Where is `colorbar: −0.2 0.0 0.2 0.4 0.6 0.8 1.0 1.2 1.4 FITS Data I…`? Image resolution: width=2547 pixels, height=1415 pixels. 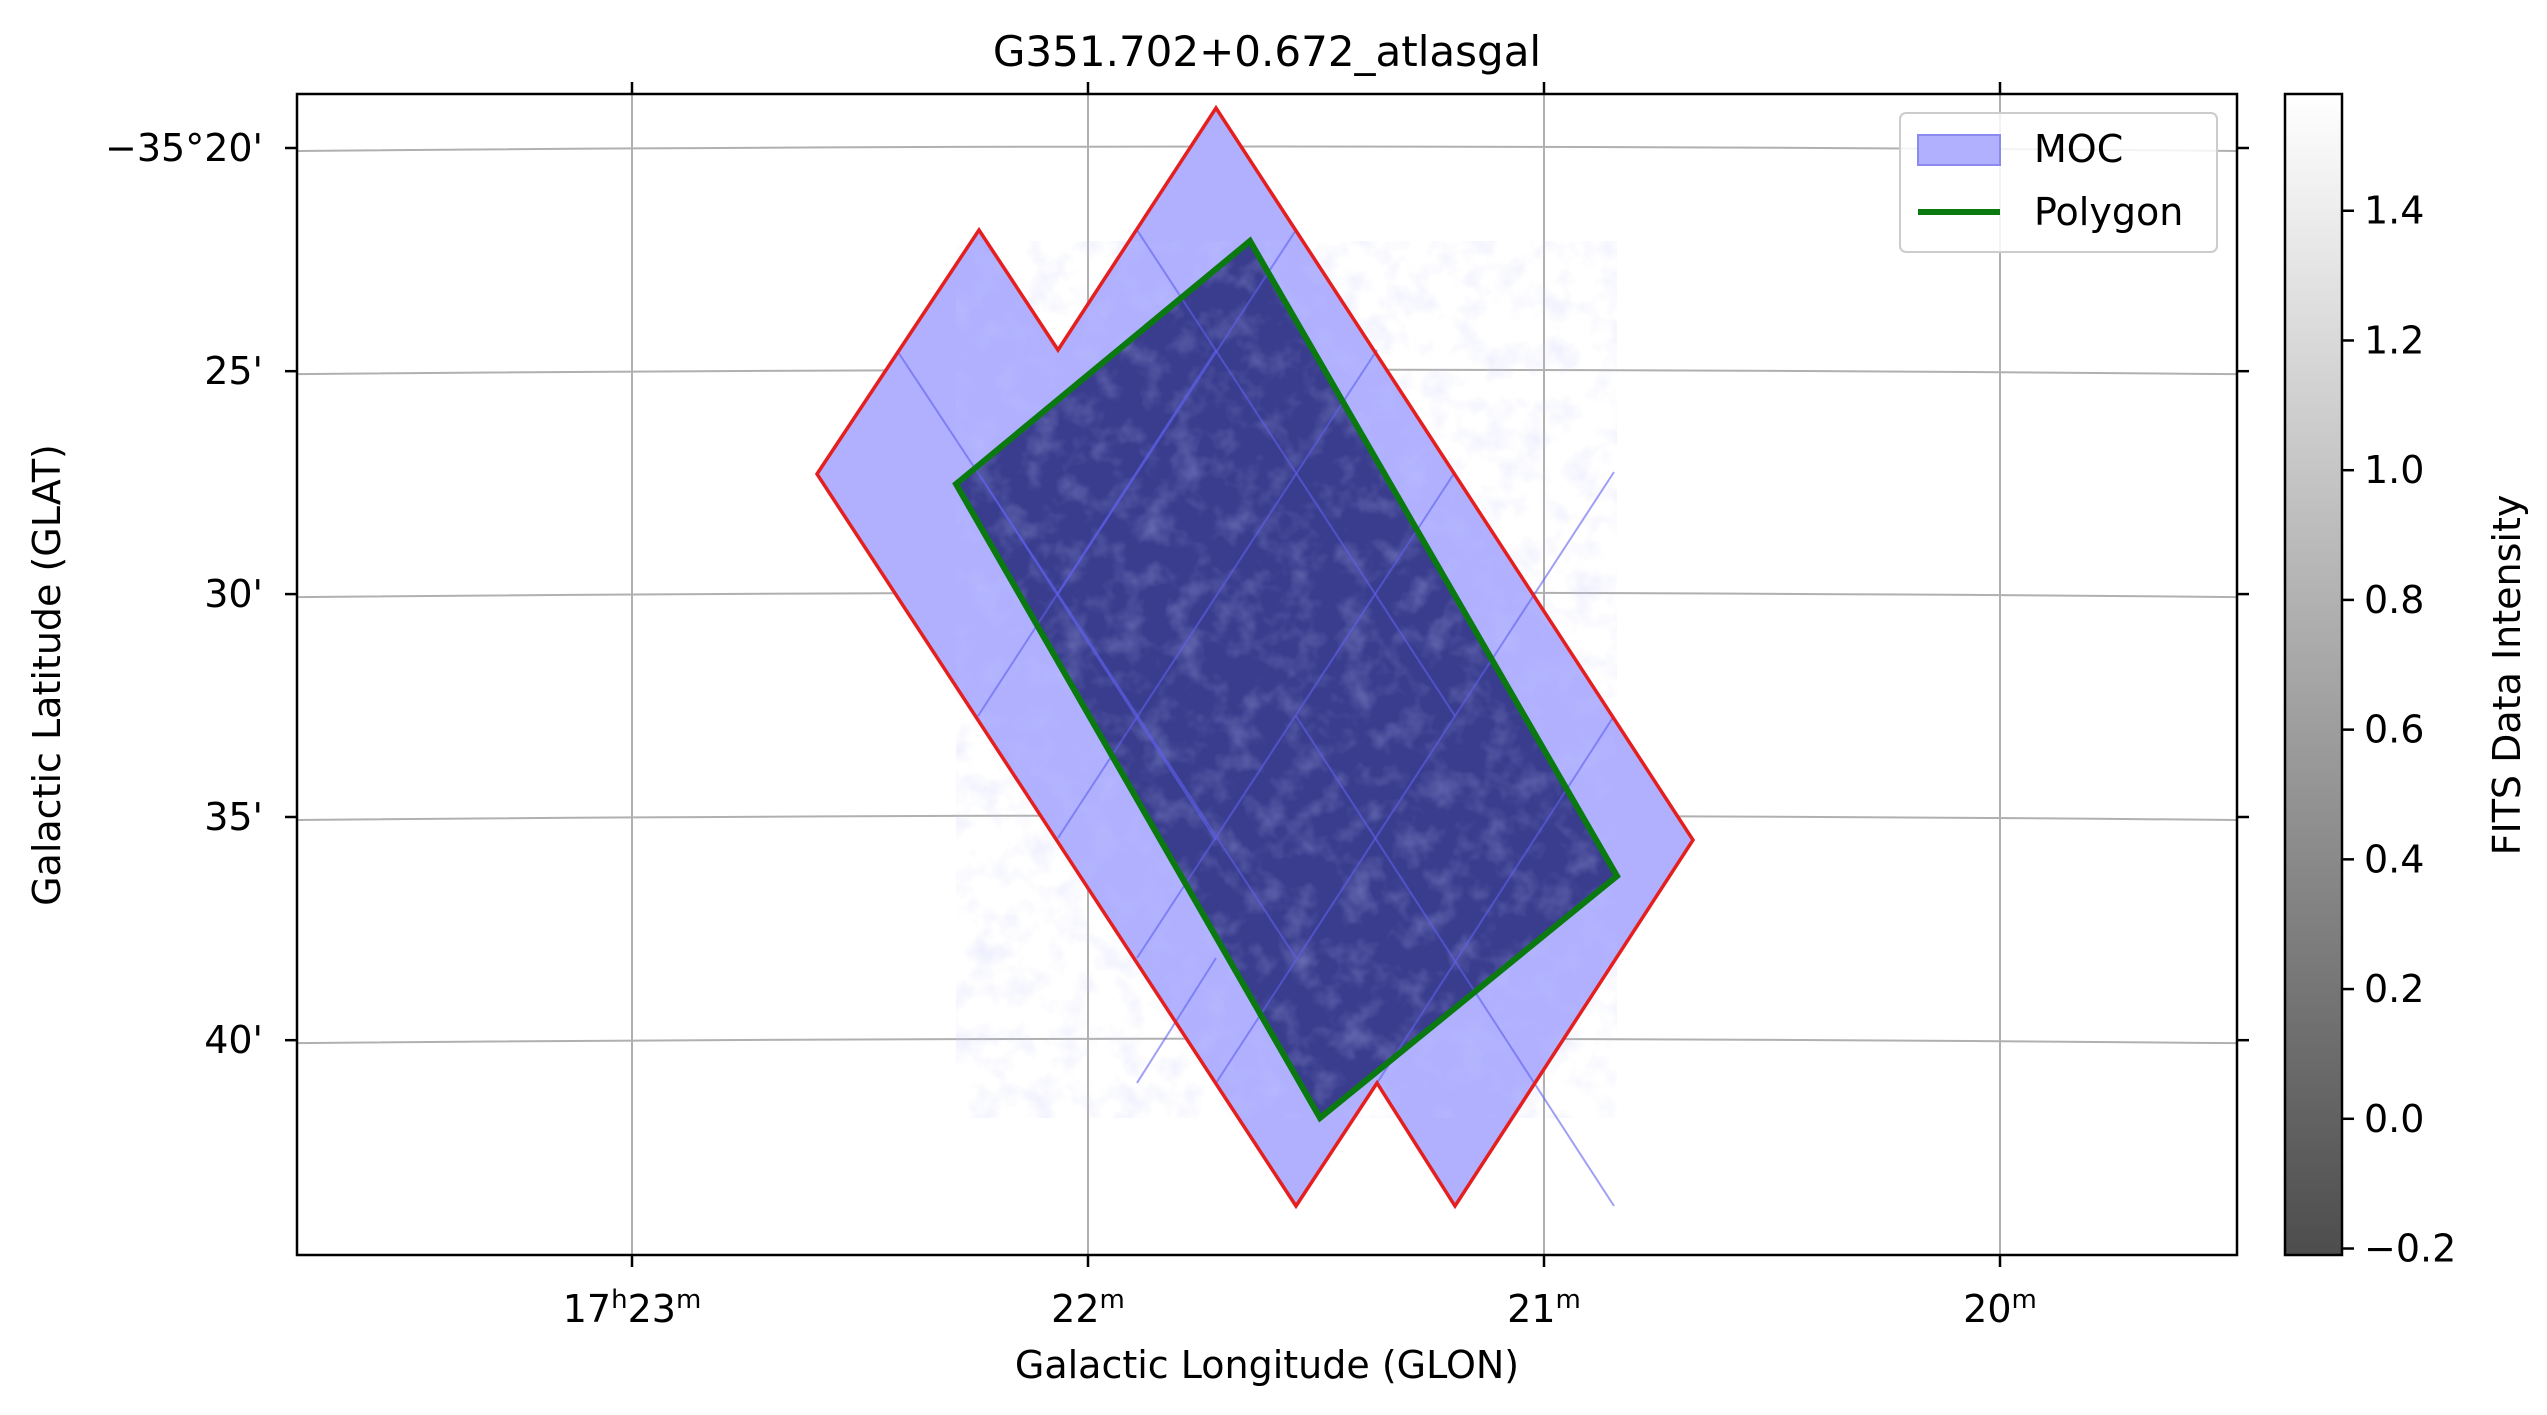
colorbar: −0.2 0.0 0.2 0.4 0.6 0.8 1.0 1.2 1.4 FITS Data I… is located at coordinates (2406, 681).